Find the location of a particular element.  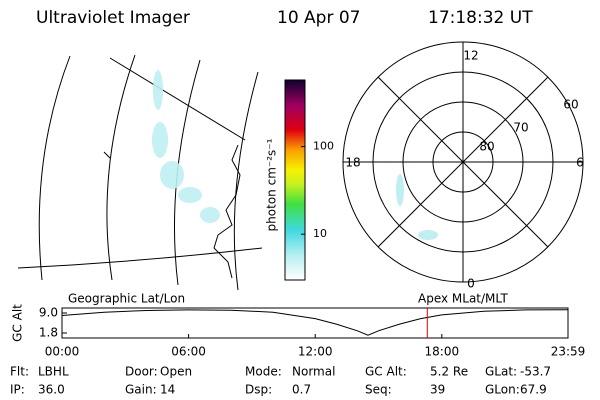

polar-label: Apex MLat/MLT is located at coordinates (463, 299).